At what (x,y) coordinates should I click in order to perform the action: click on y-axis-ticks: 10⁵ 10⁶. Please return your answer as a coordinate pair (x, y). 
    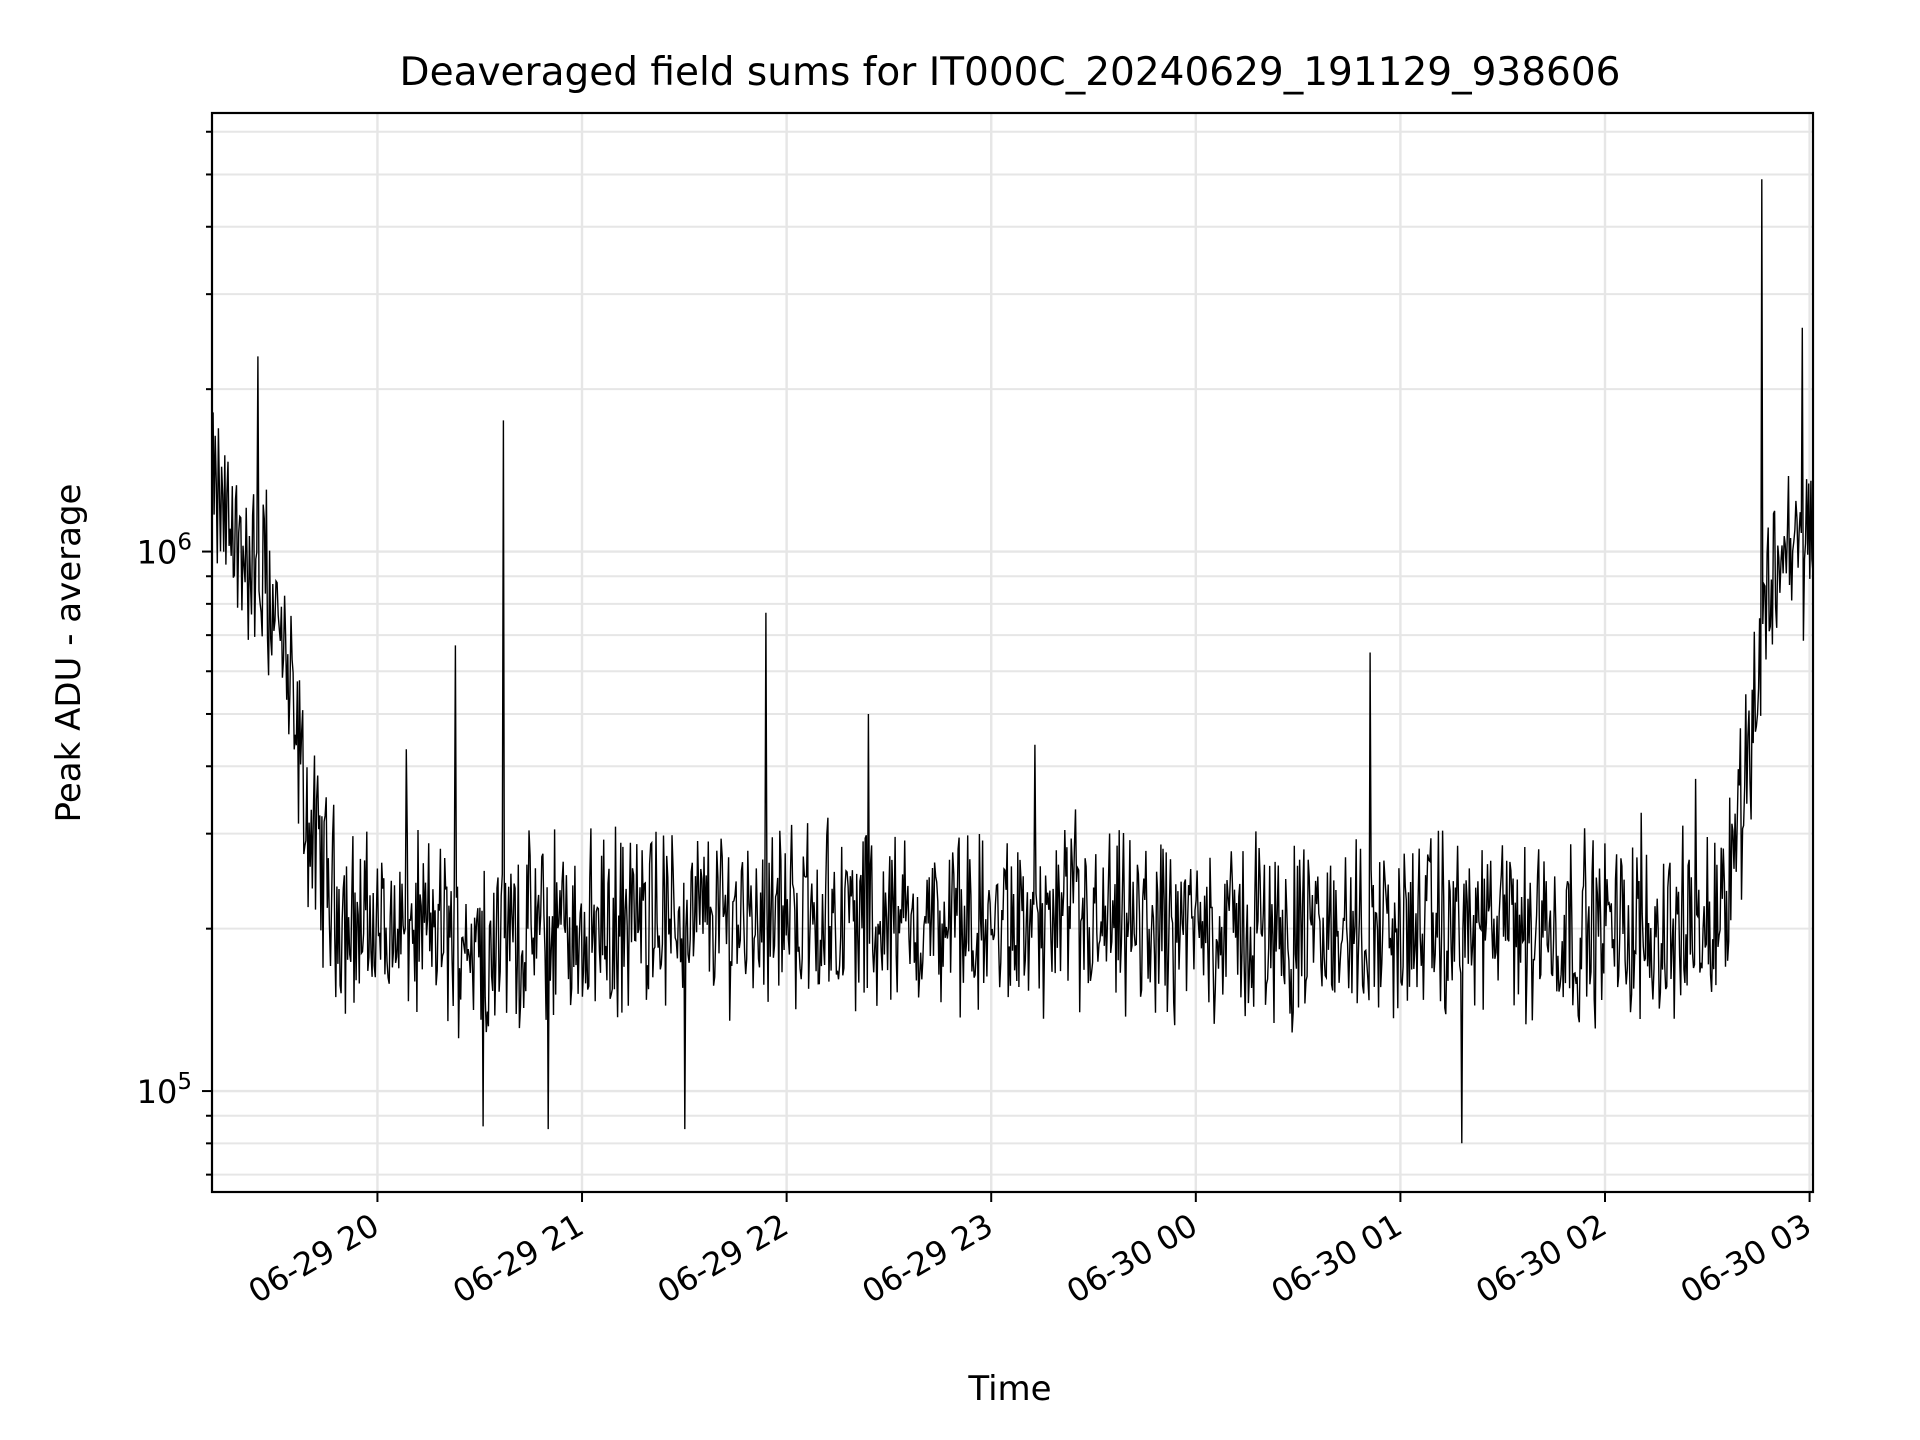
    Looking at the image, I should click on (174, 653).